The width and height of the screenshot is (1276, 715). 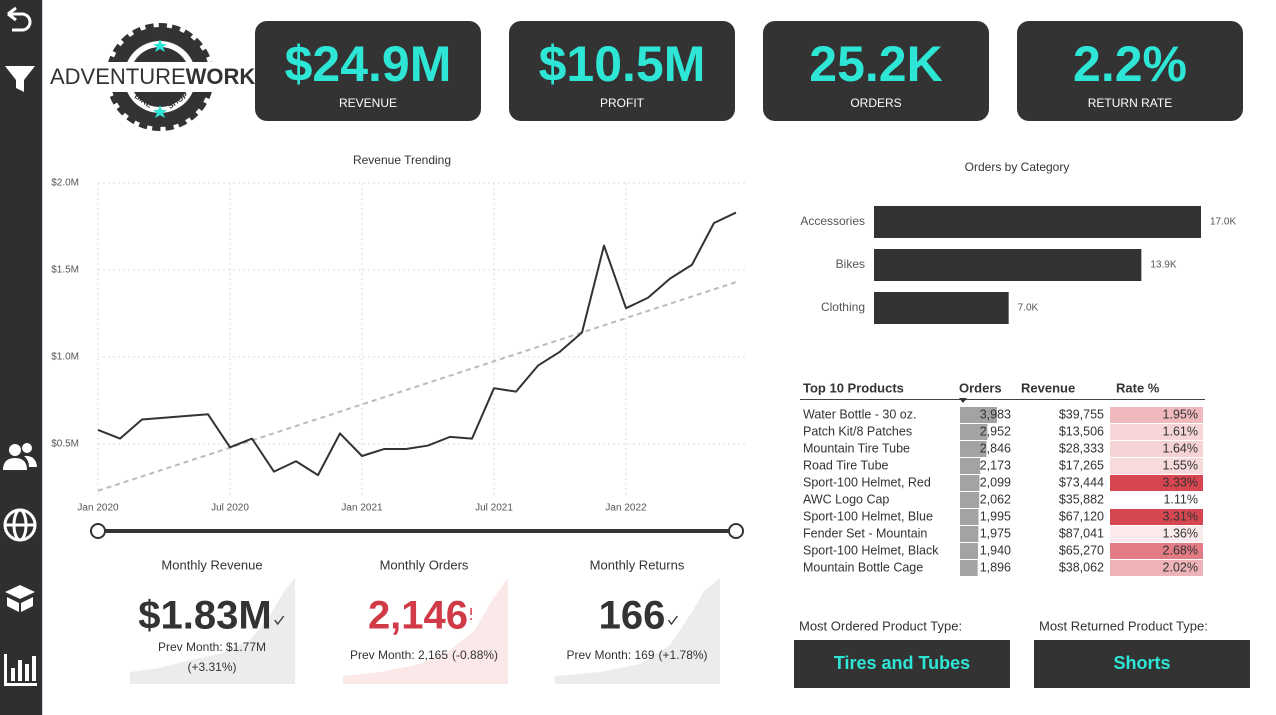 What do you see at coordinates (995, 499) in the screenshot?
I see `orders-cell: 2,062` at bounding box center [995, 499].